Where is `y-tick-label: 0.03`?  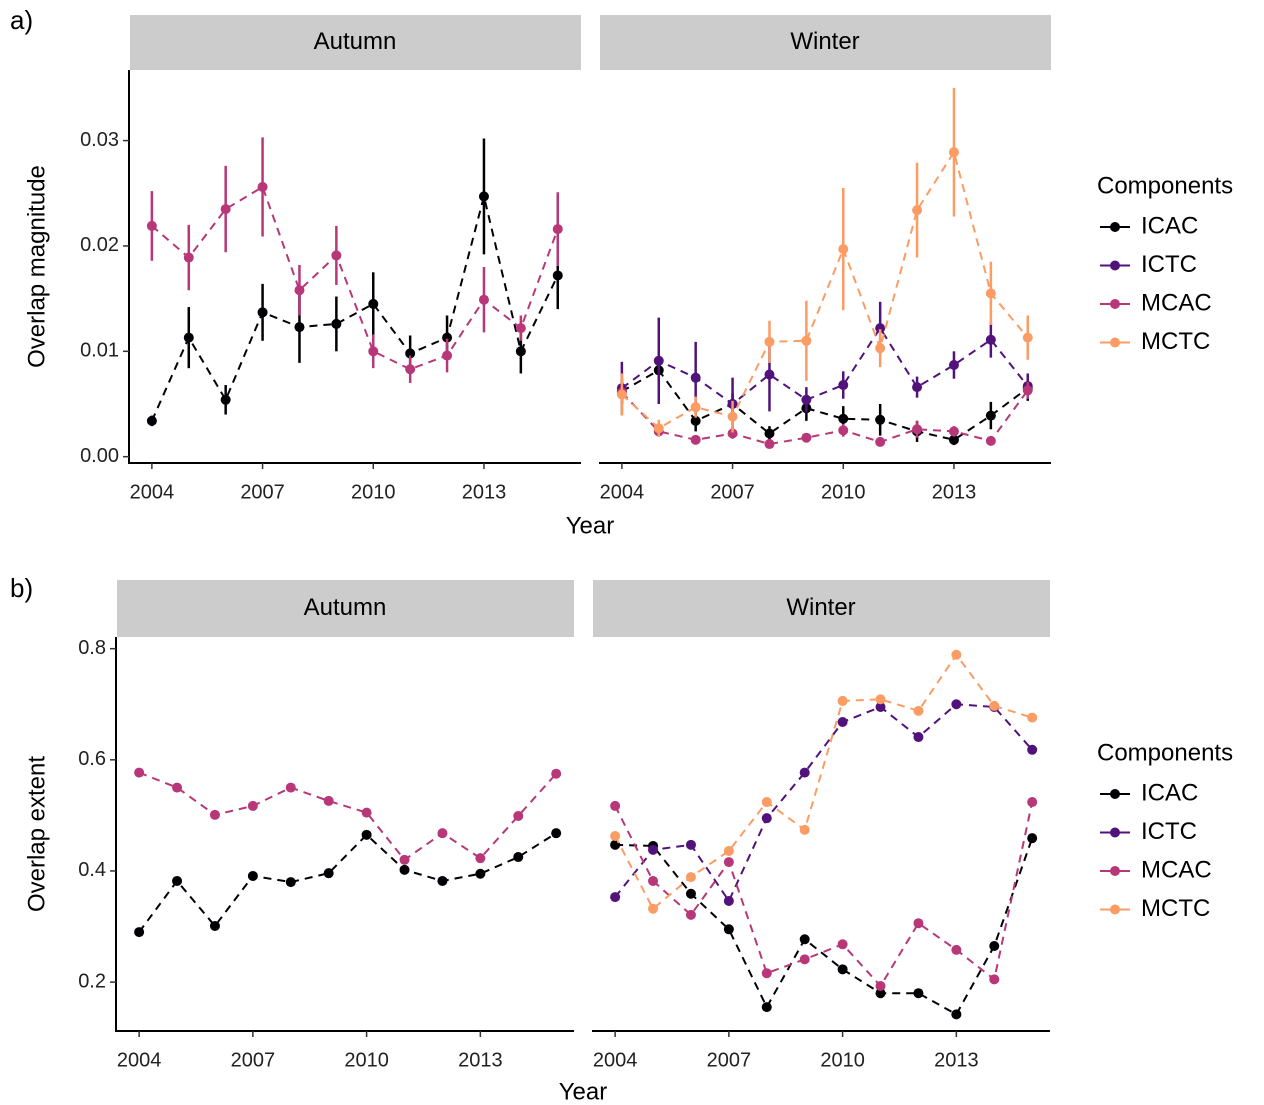
y-tick-label: 0.03 is located at coordinates (99, 140).